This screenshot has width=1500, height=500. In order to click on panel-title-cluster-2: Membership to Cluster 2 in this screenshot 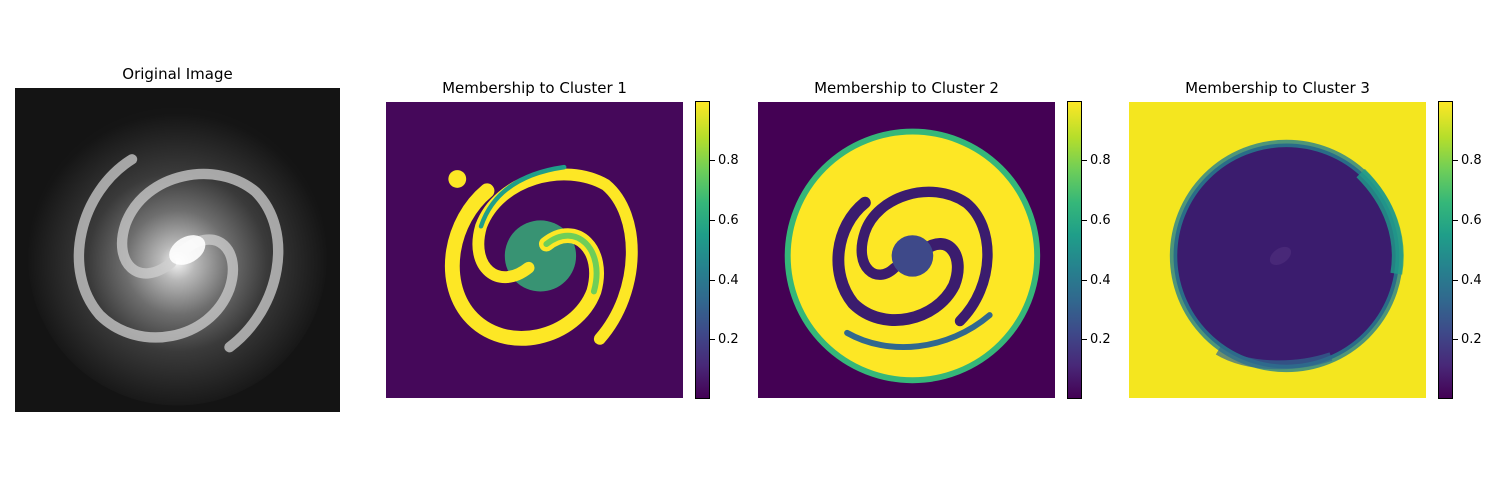, I will do `click(906, 88)`.